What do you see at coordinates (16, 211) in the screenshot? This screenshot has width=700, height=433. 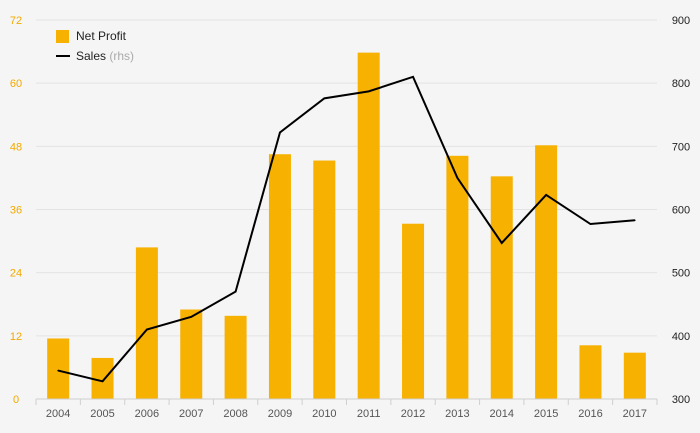 I see `y-left-tick-label: 36` at bounding box center [16, 211].